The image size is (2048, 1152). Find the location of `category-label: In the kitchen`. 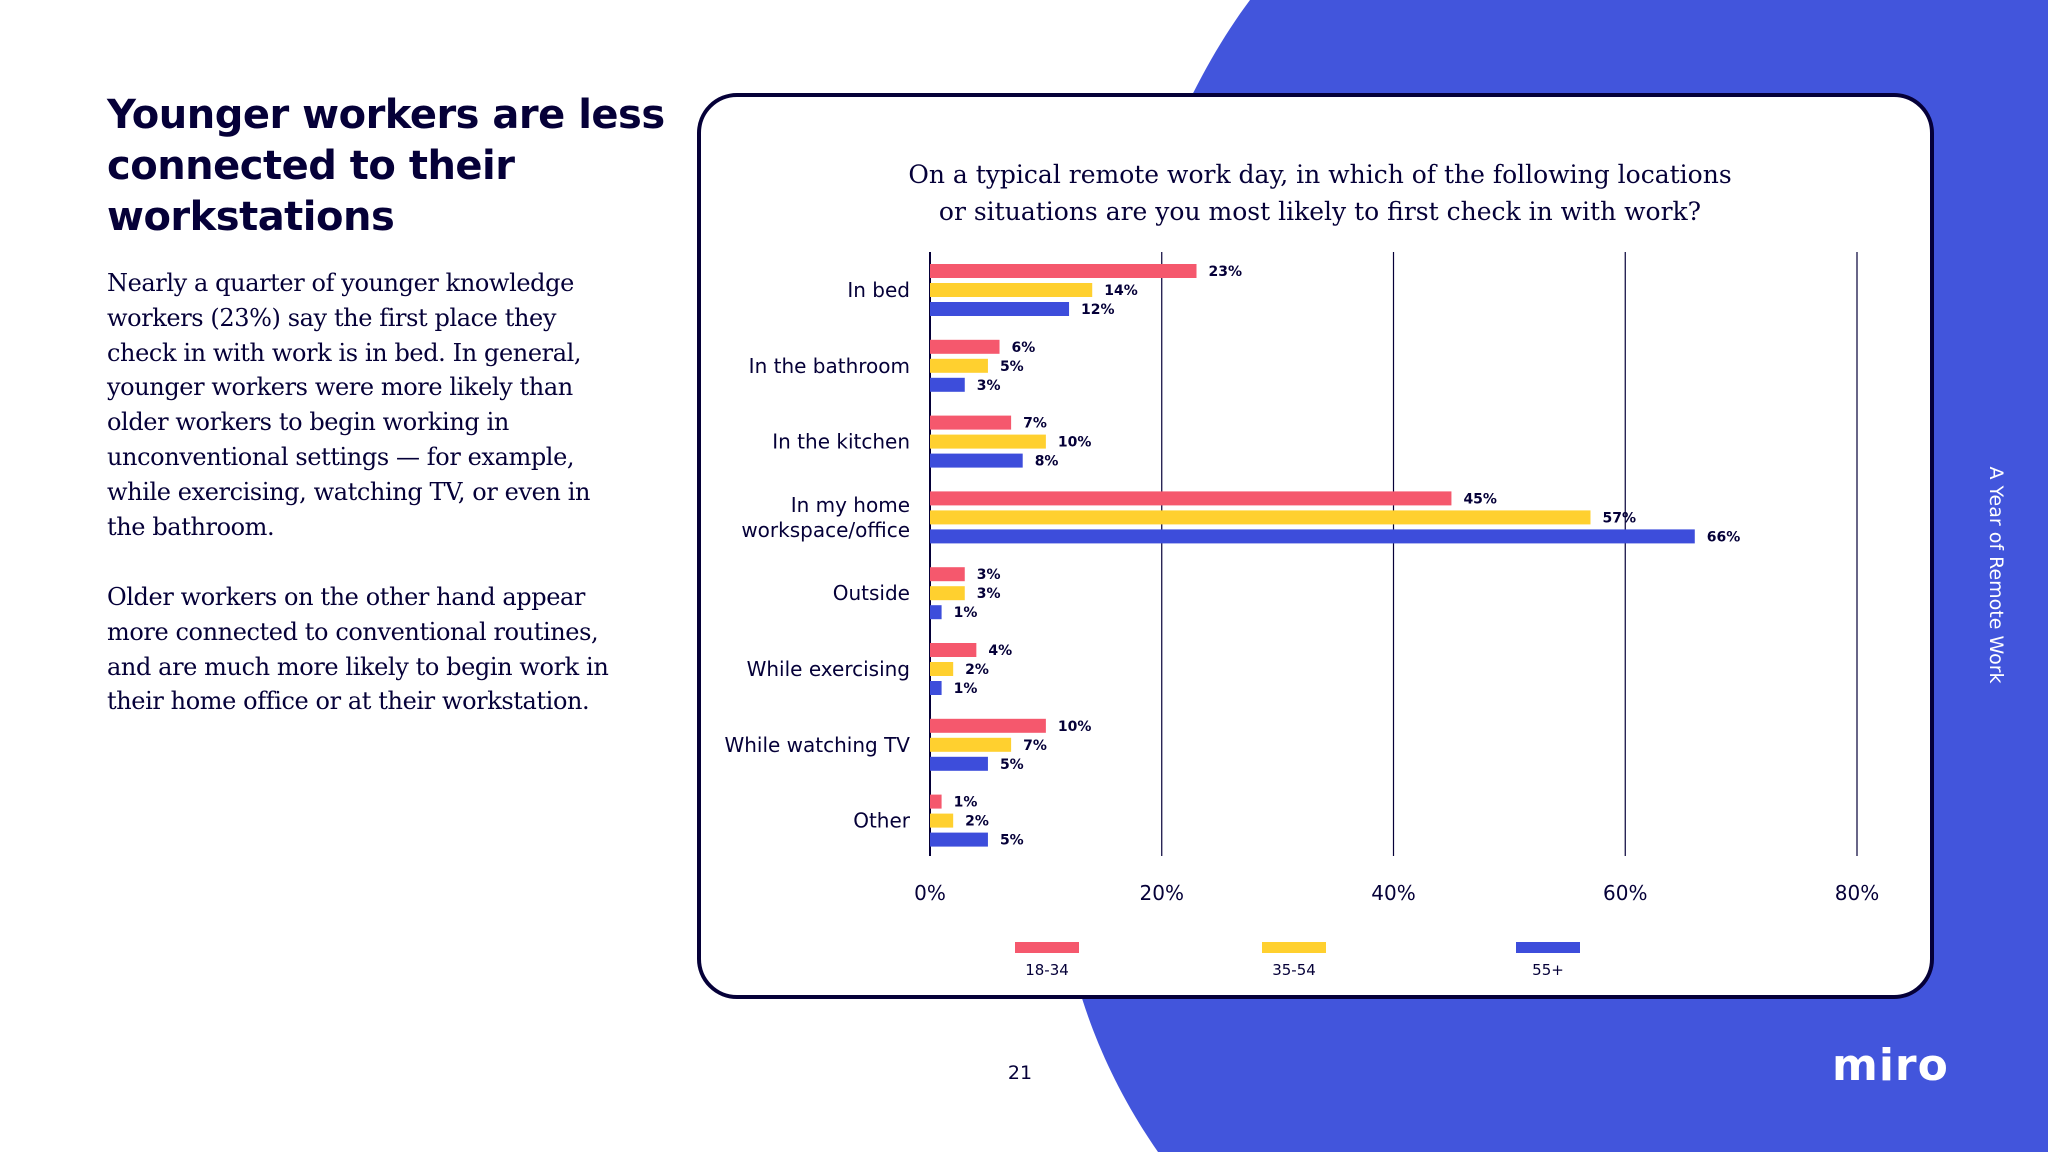

category-label: In the kitchen is located at coordinates (841, 442).